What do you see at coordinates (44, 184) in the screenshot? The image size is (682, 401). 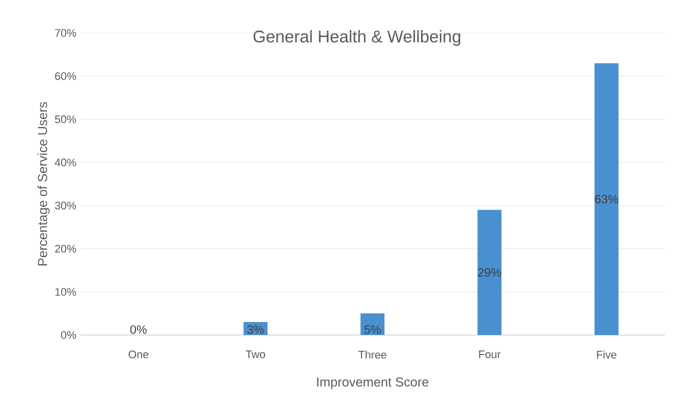 I see `y-axis-title: Percentage of Service Users` at bounding box center [44, 184].